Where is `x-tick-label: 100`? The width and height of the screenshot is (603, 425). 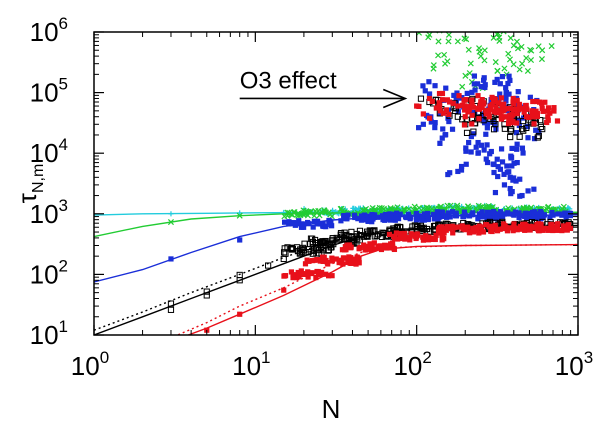
x-tick-label: 100 is located at coordinates (90, 364).